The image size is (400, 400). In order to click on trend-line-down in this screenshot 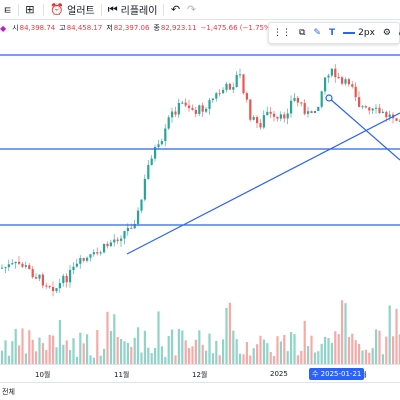, I will do `click(364, 129)`.